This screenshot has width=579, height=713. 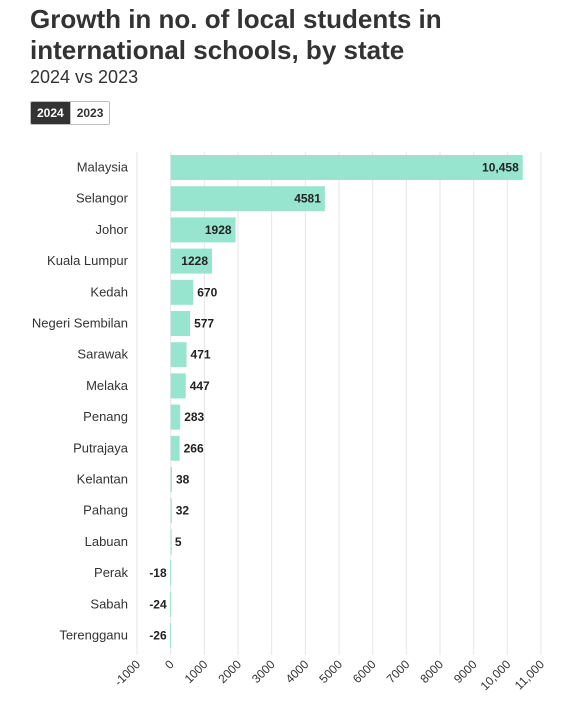 I want to click on category-label: Melaka, so click(x=107, y=385).